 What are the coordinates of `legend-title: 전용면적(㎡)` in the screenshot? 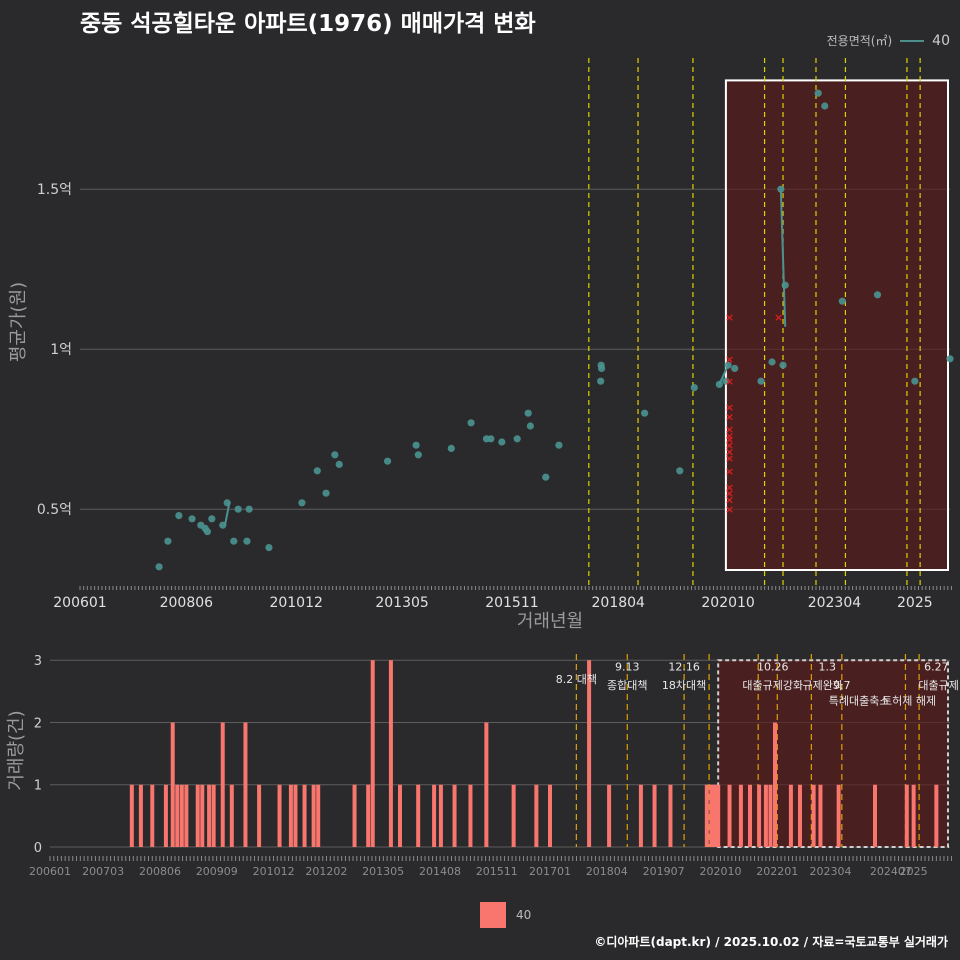 It's located at (859, 41).